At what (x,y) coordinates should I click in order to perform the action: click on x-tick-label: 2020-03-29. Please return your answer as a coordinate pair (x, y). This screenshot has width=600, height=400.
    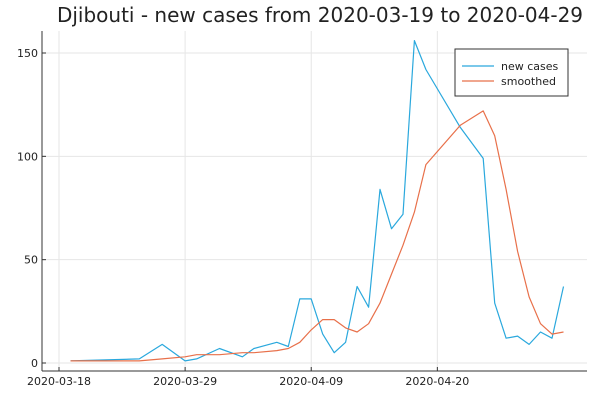
    Looking at the image, I should click on (185, 381).